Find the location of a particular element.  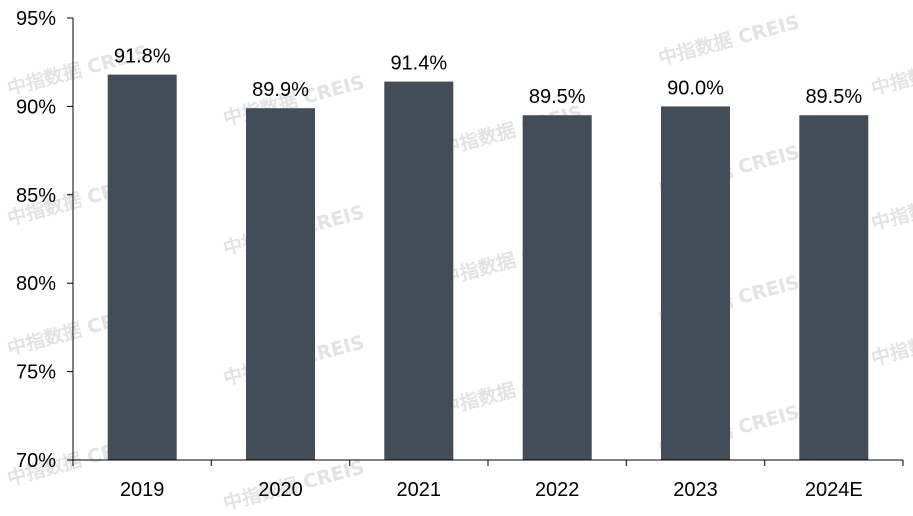

y-tick-label: 85% is located at coordinates (36, 196).